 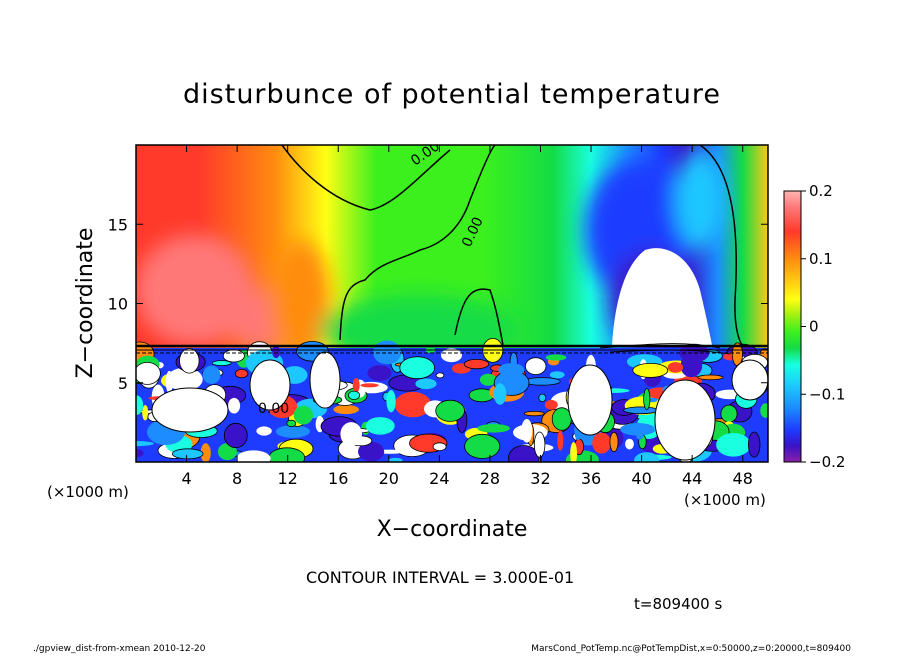 I want to click on colorbar-tick-label: 0.2, so click(x=821, y=191).